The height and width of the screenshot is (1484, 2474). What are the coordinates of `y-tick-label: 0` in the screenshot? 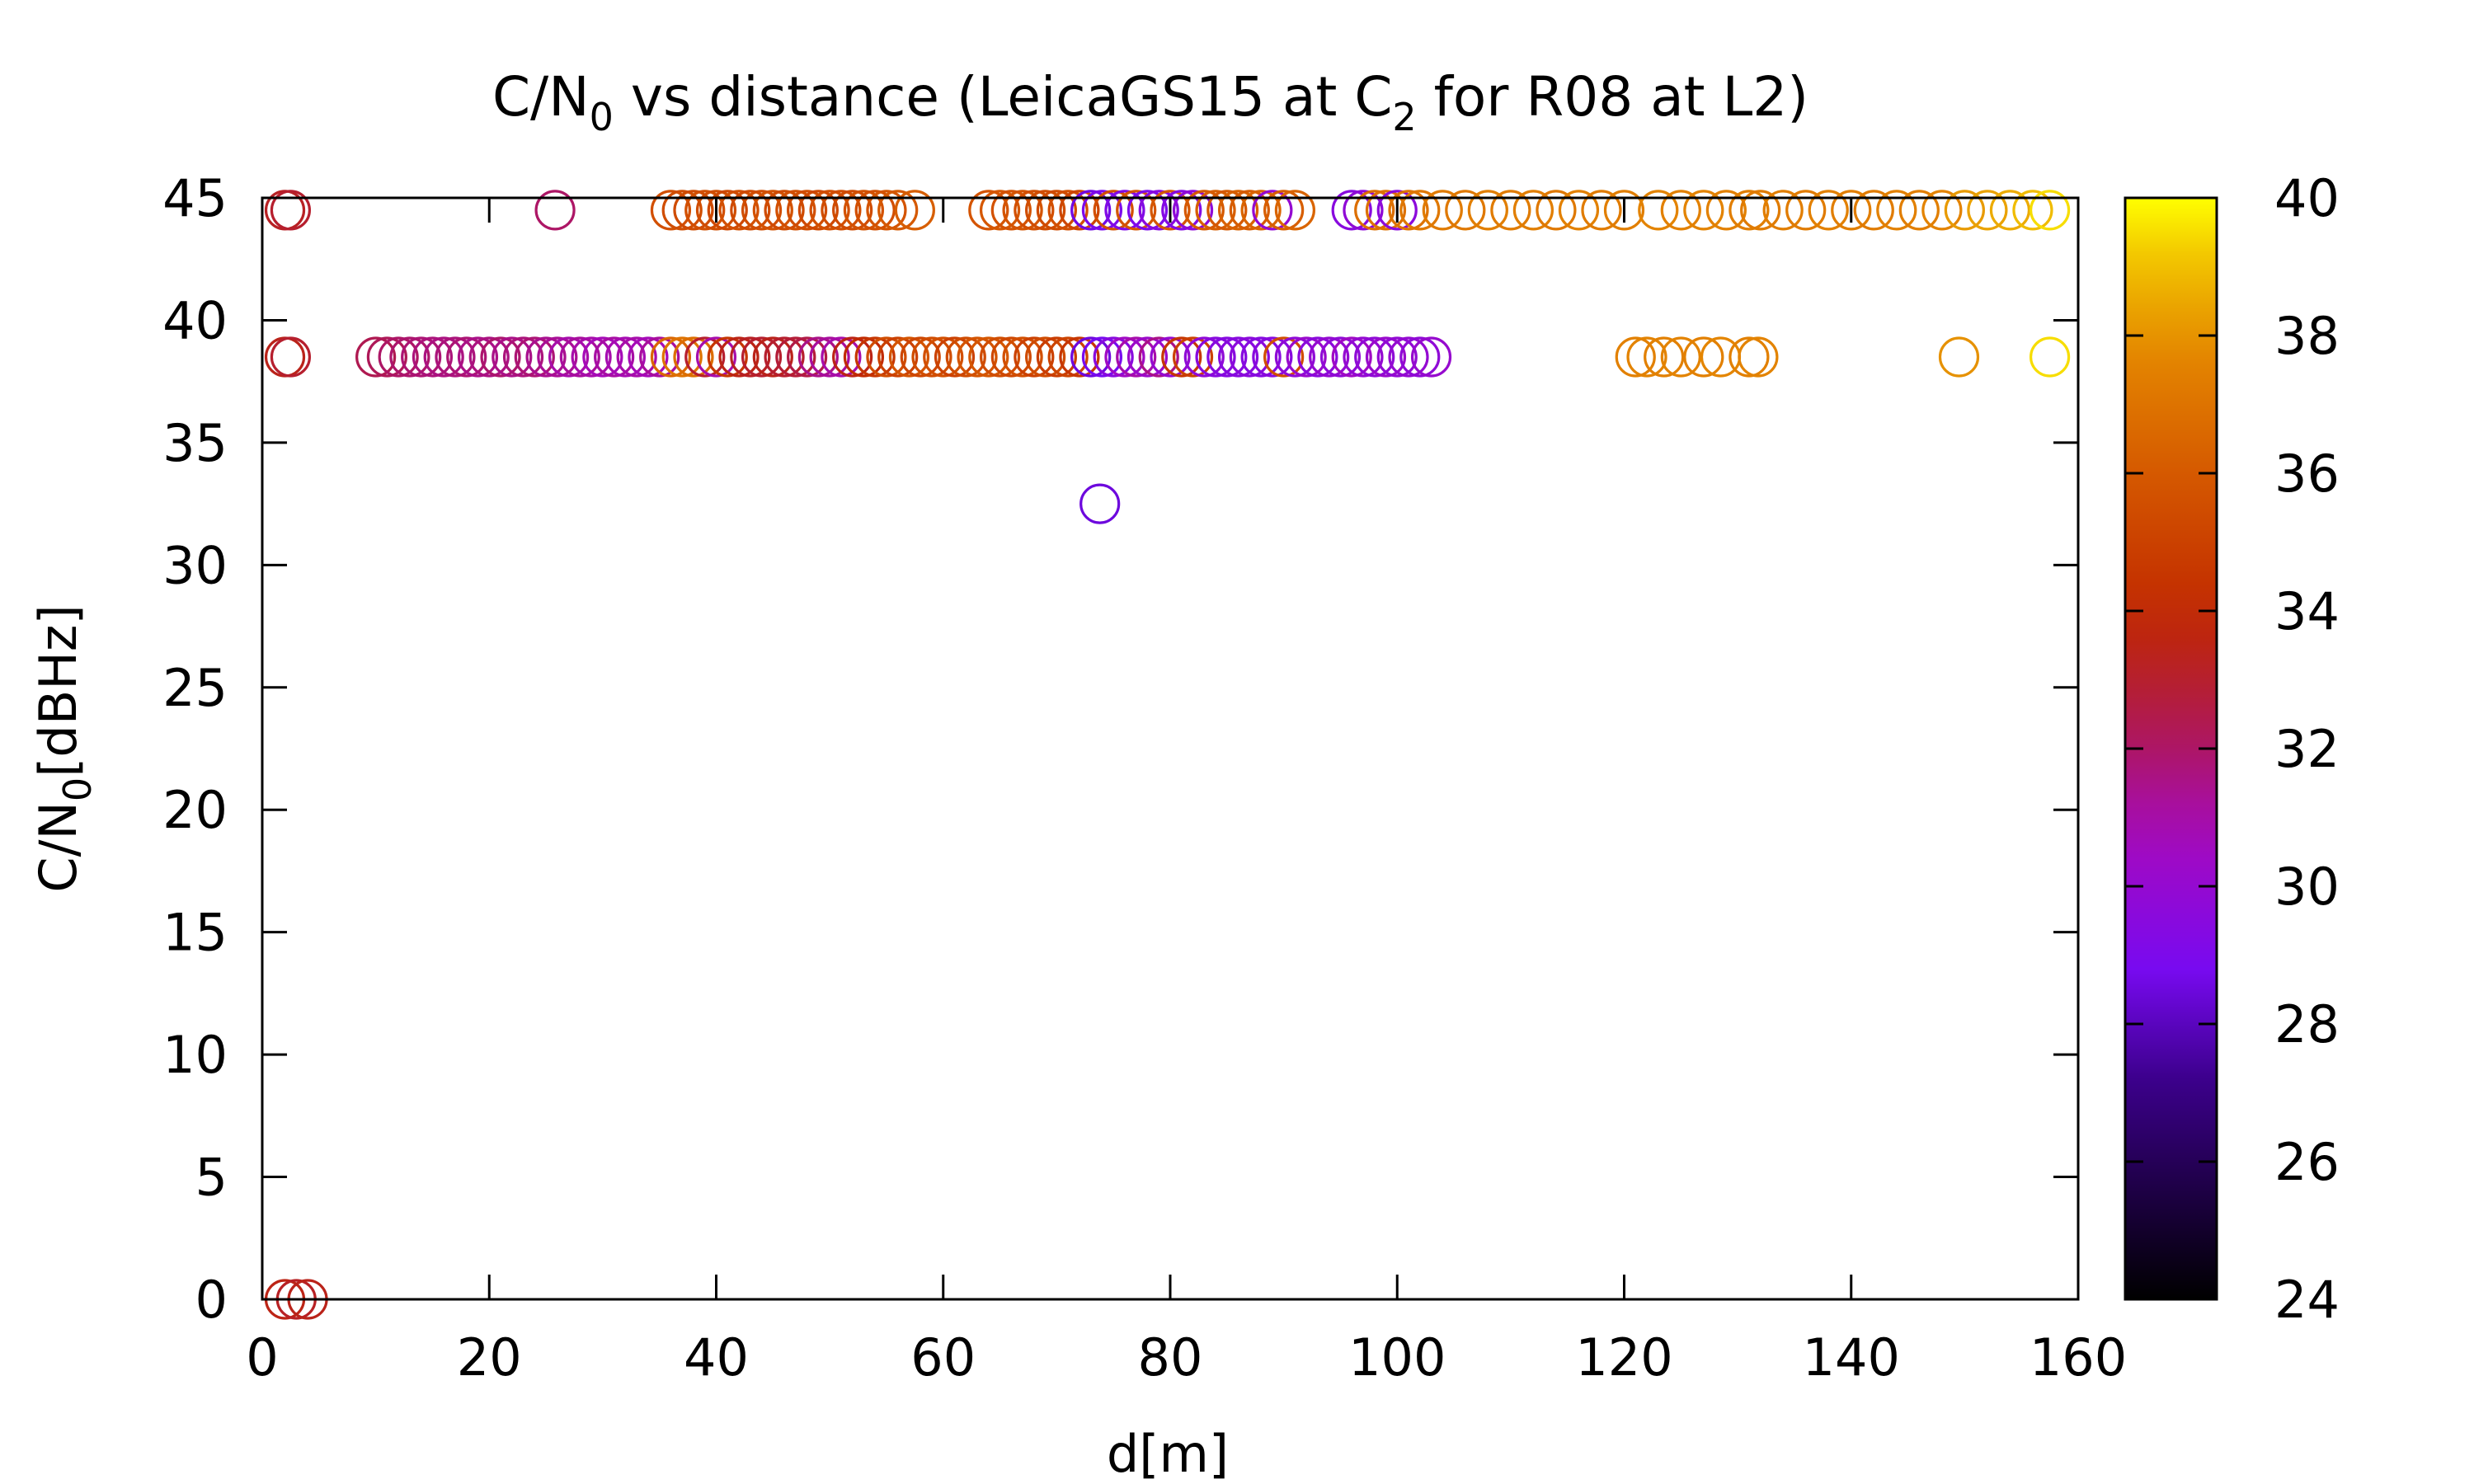 It's located at (211, 1300).